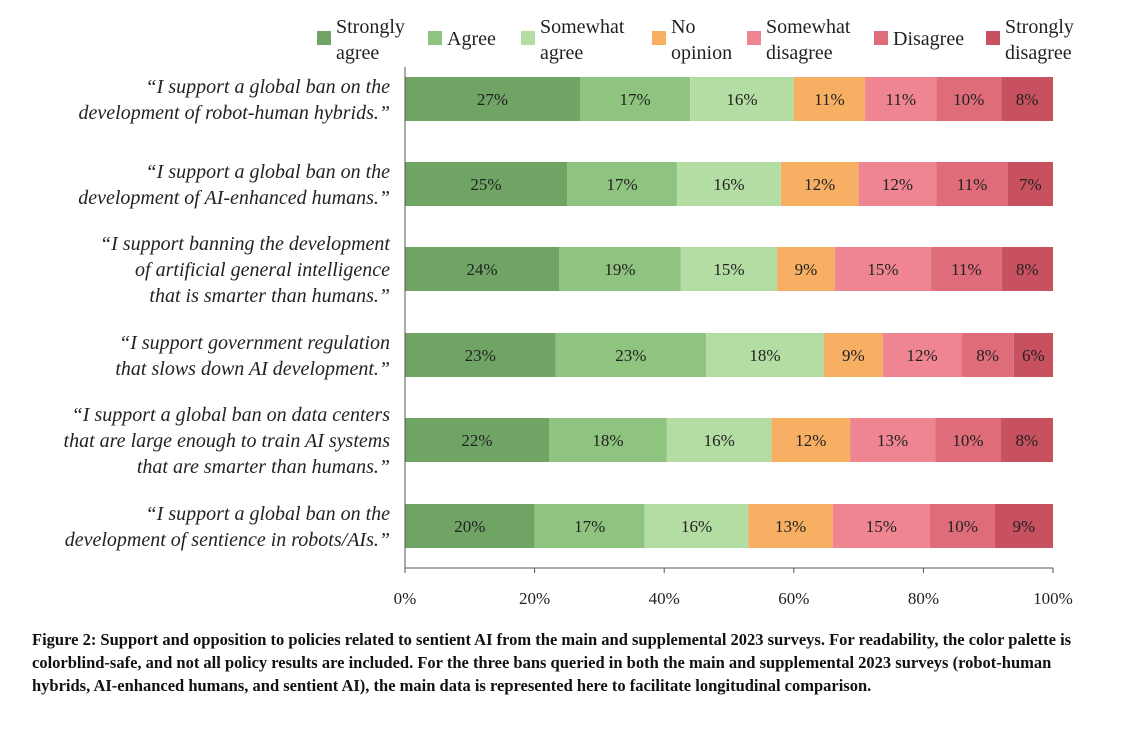 This screenshot has width=1127, height=739. I want to click on bar-segment-row4-series5, so click(922, 355).